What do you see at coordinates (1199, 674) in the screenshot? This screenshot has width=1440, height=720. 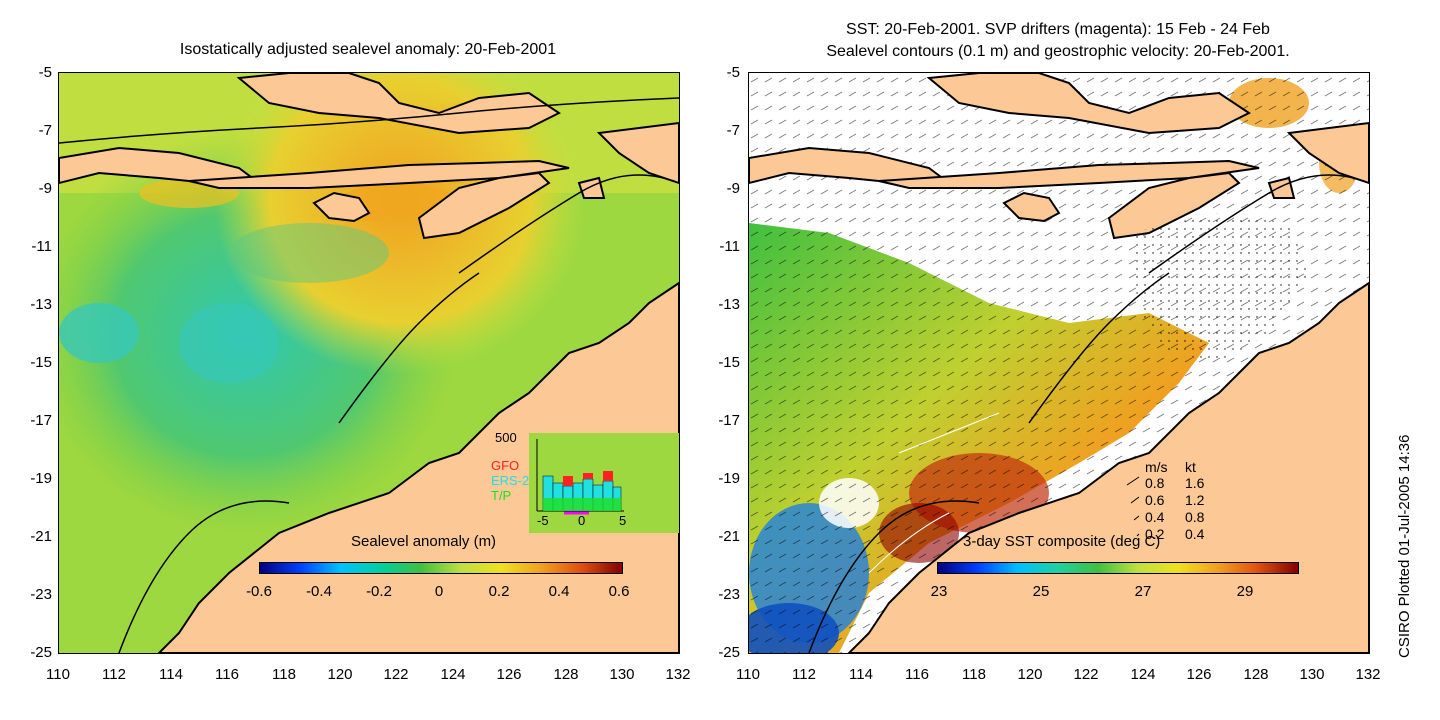 I see `right-xtick: 126` at bounding box center [1199, 674].